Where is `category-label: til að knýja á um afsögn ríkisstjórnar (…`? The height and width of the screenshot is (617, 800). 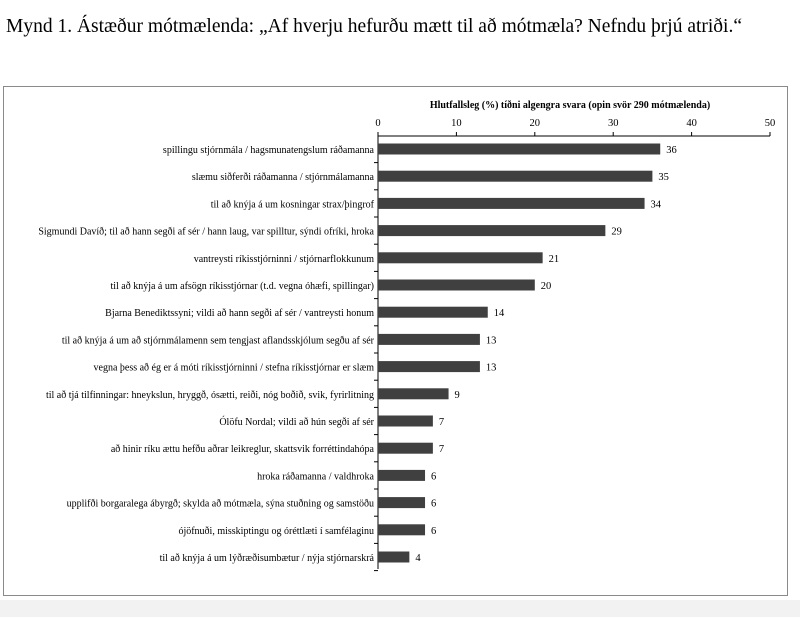
category-label: til að knýja á um afsögn ríkisstjórnar (… is located at coordinates (242, 286).